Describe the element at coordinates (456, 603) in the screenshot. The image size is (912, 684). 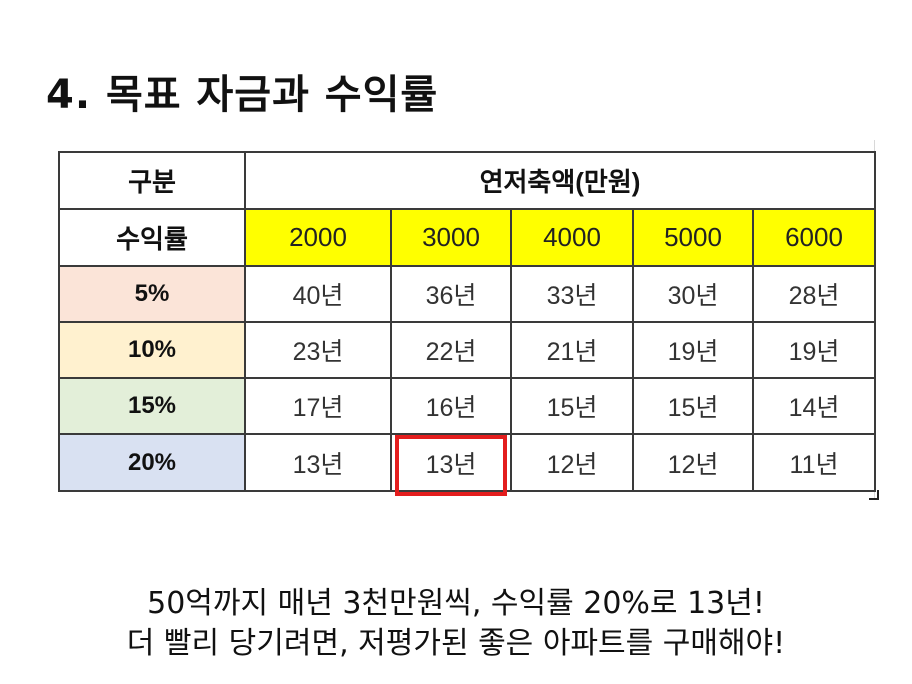
I see `caption-line-1: 50억까지 매년 3천만원씩, 수익률 20%로 13년!` at that location.